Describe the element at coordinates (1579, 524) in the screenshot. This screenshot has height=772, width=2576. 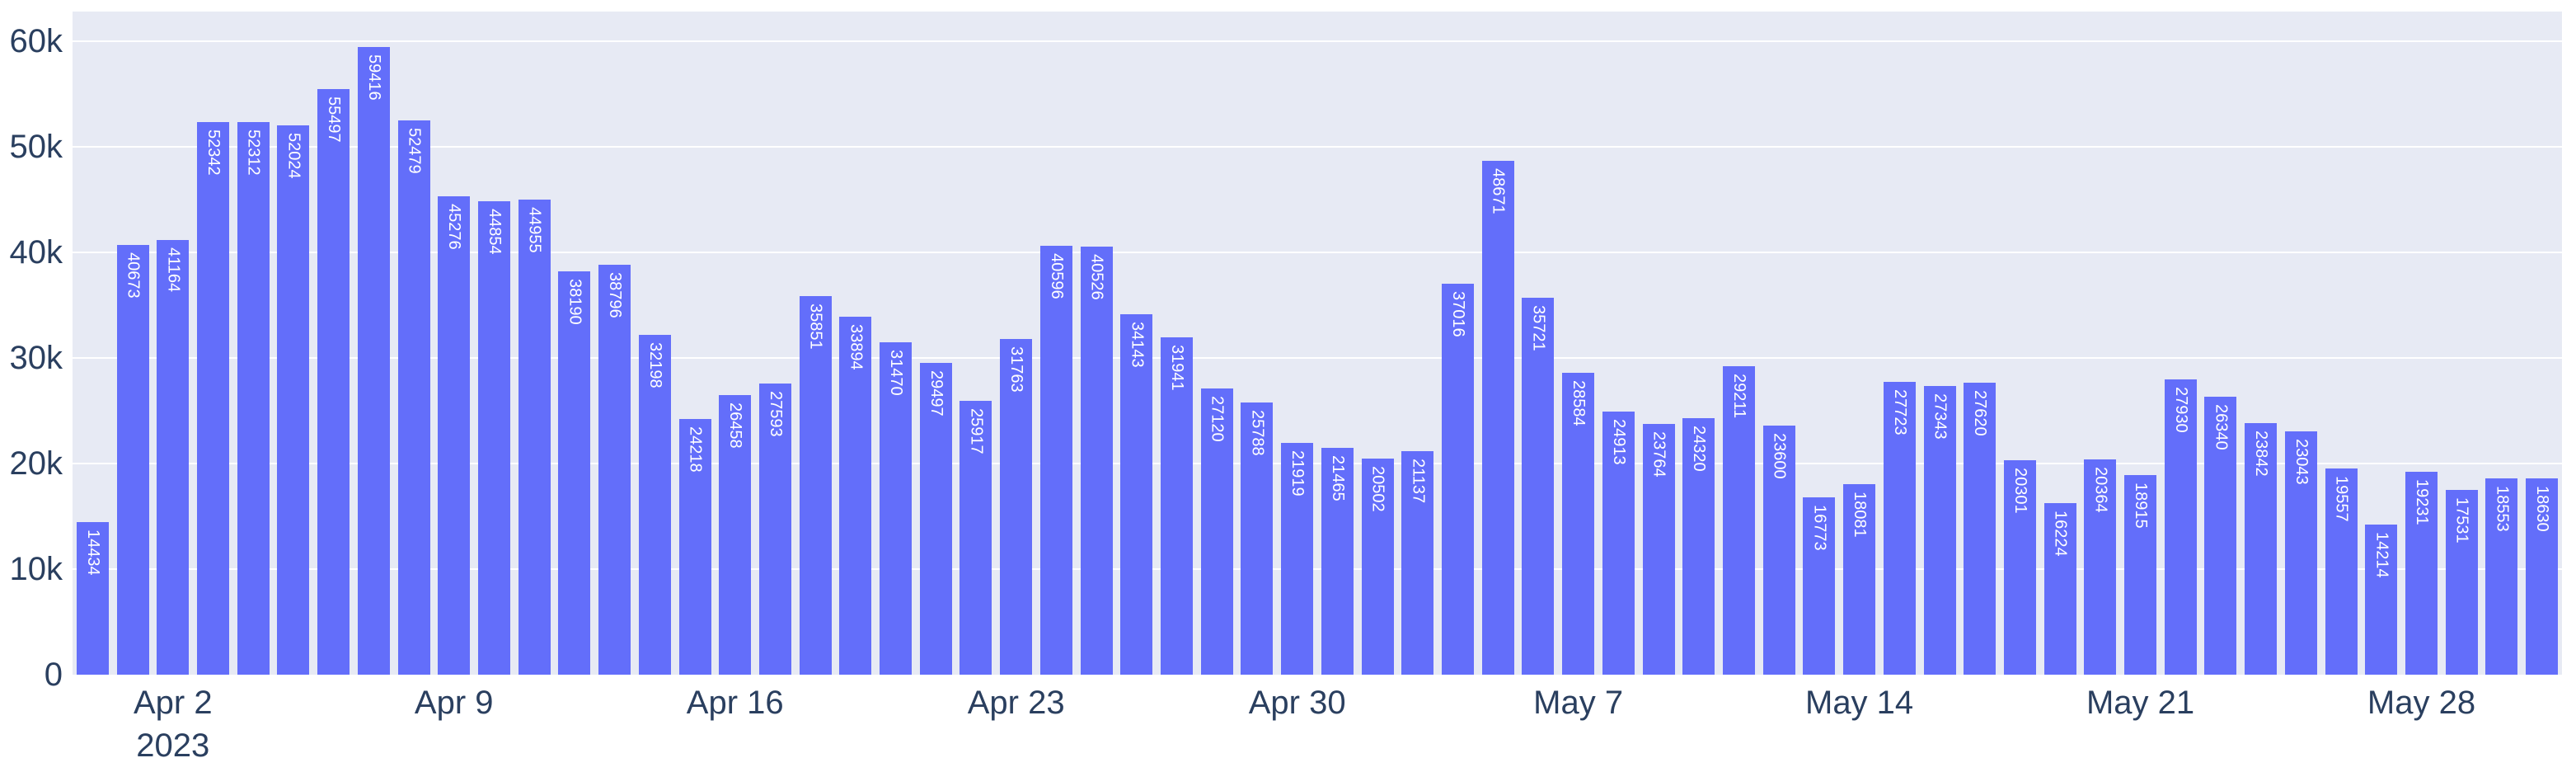
I see `bar-may-7: 28584` at that location.